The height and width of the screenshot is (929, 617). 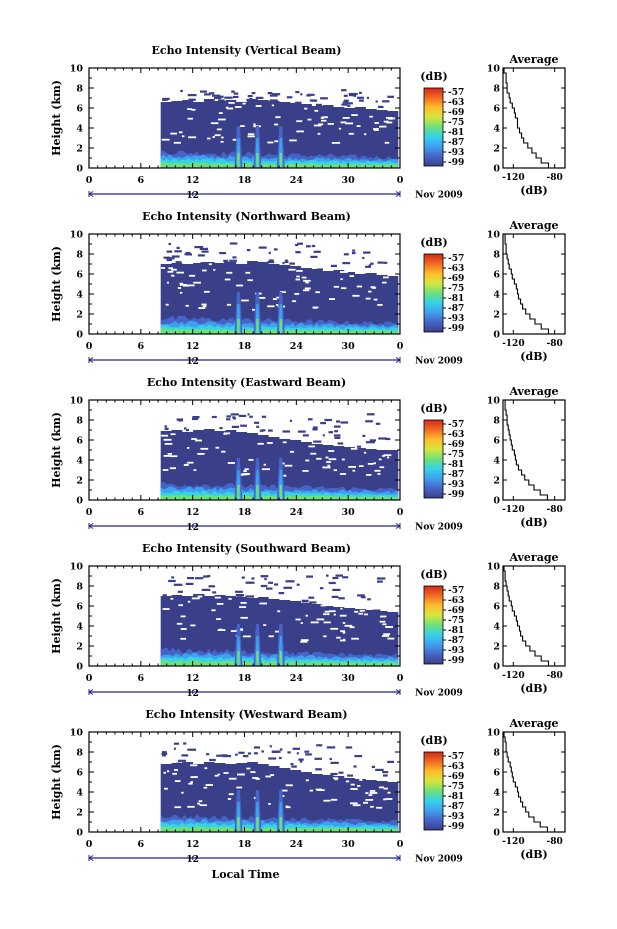 What do you see at coordinates (192, 180) in the screenshot?
I see `x-tick-label: 12` at bounding box center [192, 180].